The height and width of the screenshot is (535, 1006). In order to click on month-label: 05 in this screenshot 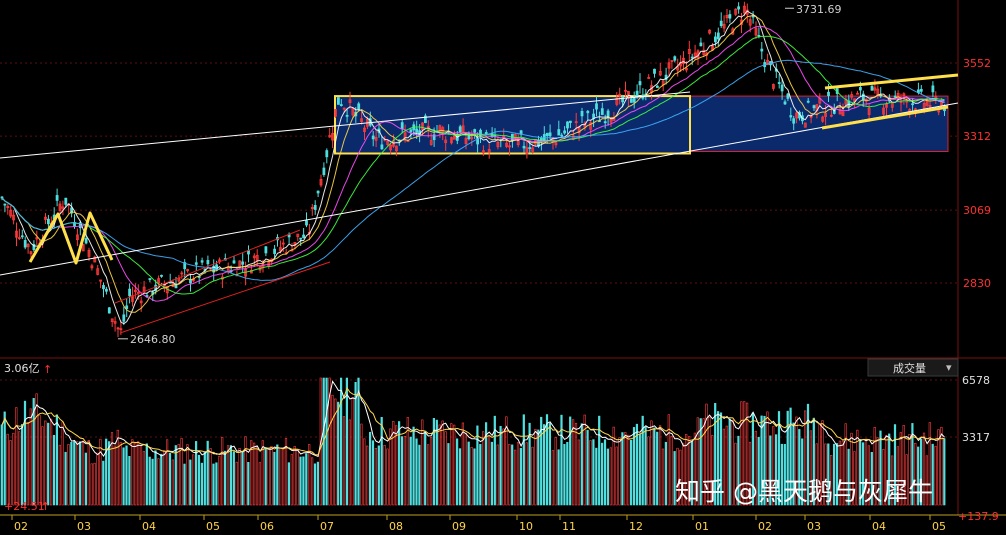, I will do `click(939, 526)`.